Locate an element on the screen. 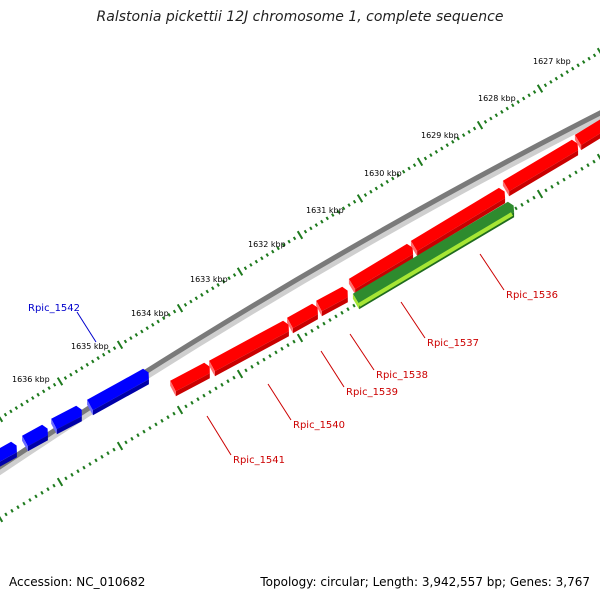 This screenshot has width=600, height=600. gene-label: Rpic_1540 is located at coordinates (319, 425).